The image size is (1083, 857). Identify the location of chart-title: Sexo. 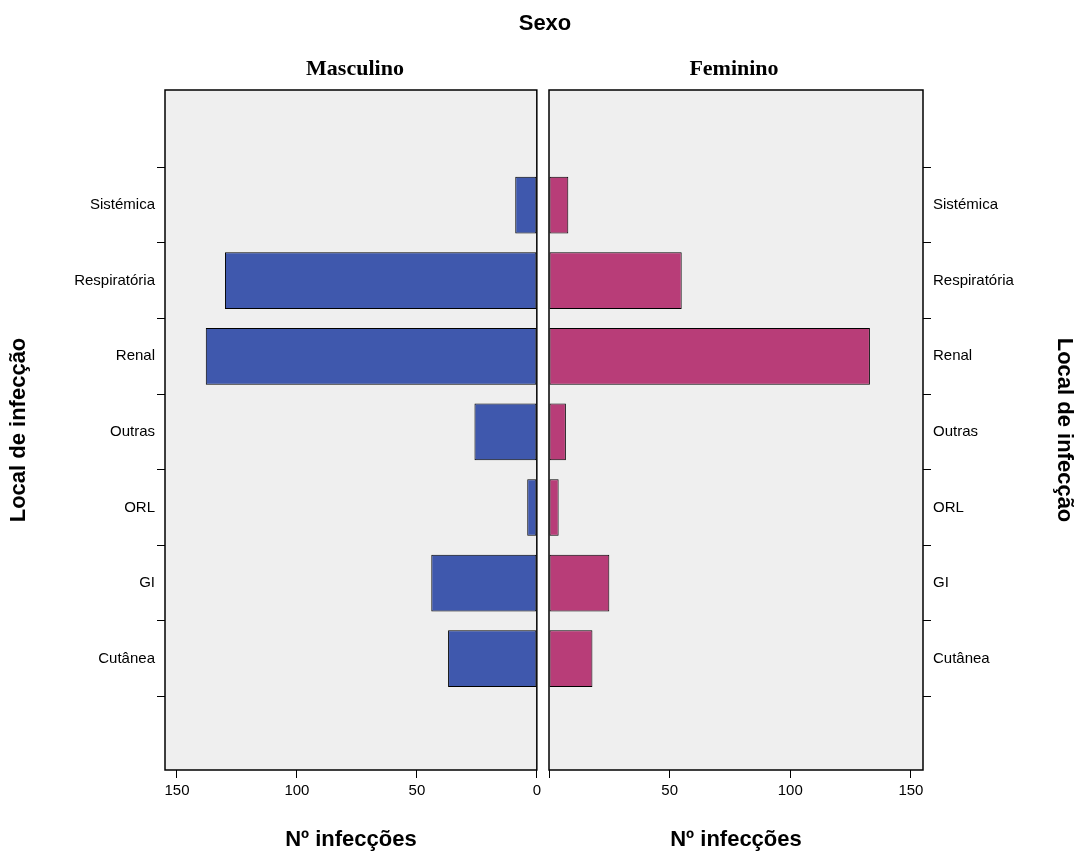
(545, 23).